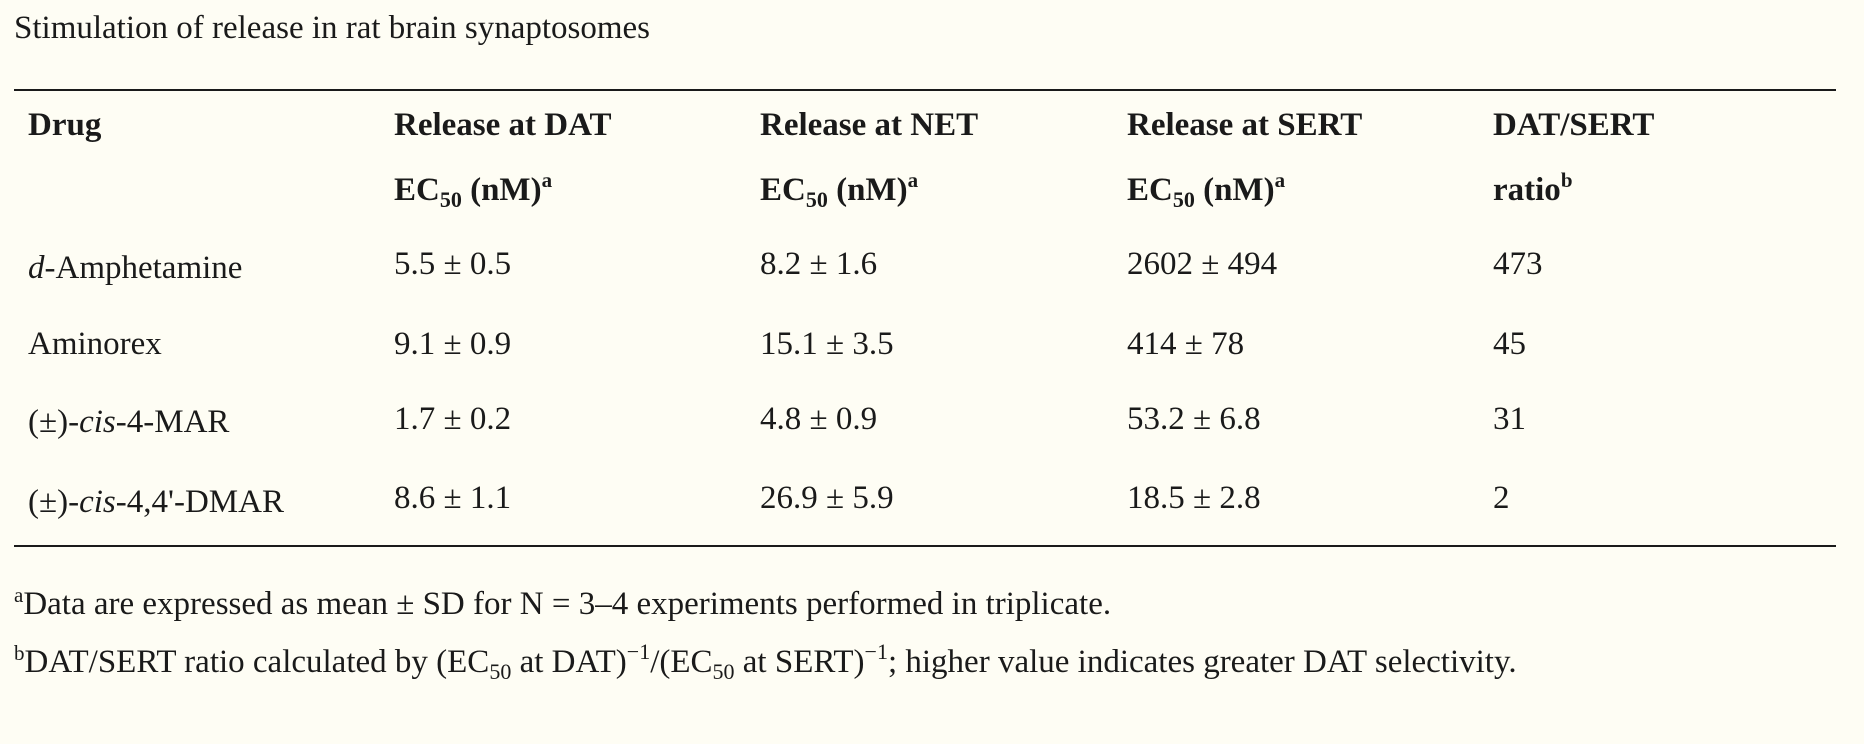 This screenshot has height=744, width=1864. Describe the element at coordinates (1194, 419) in the screenshot. I see `table-cell-sert: 53.2 ± 6.8` at that location.